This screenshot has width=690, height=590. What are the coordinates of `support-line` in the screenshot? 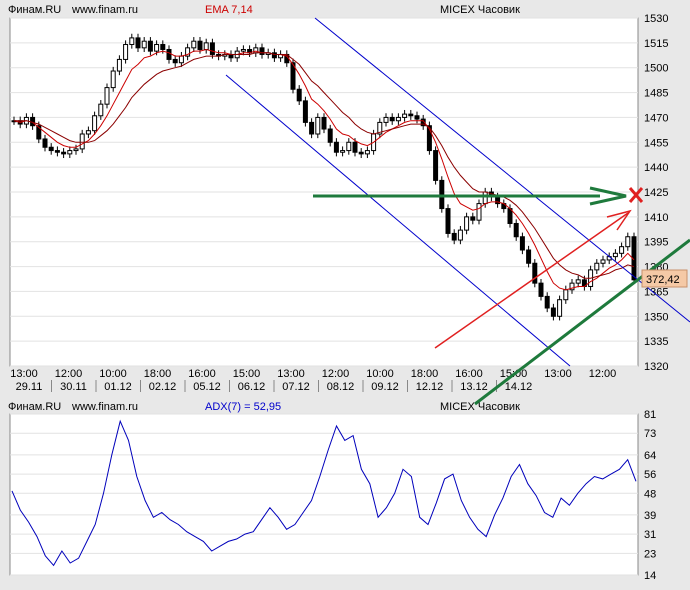 It's located at (582, 322).